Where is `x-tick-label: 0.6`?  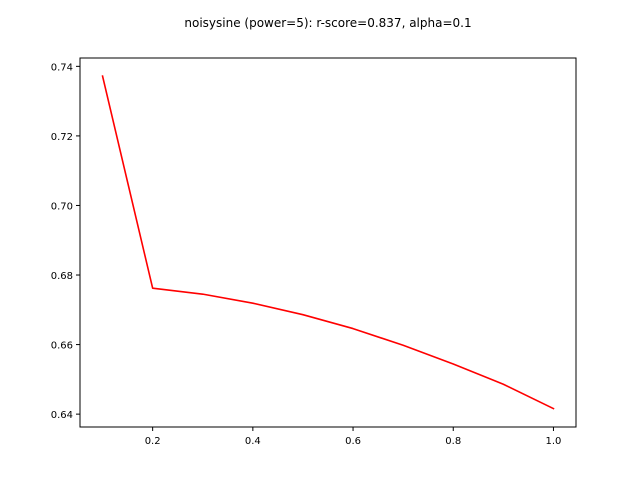 x-tick-label: 0.6 is located at coordinates (353, 441).